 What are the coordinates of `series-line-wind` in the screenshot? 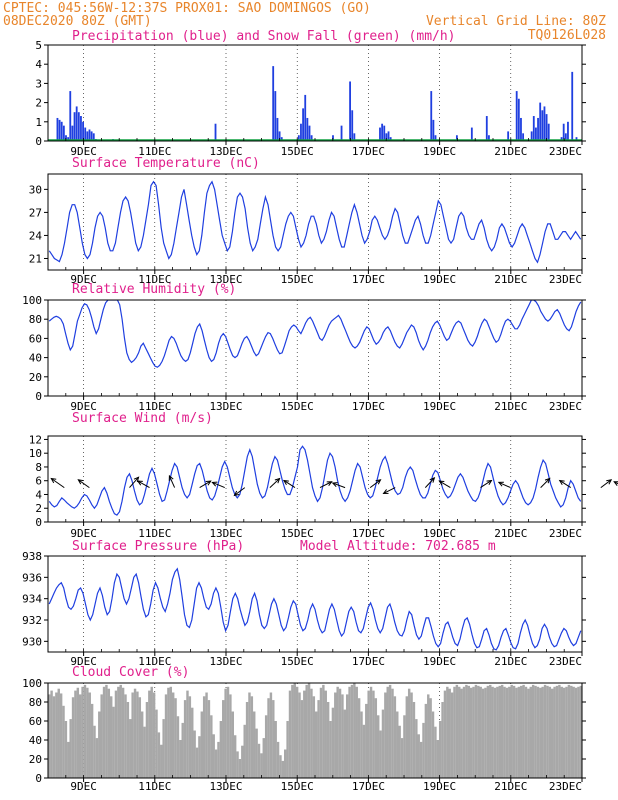 It's located at (315, 480).